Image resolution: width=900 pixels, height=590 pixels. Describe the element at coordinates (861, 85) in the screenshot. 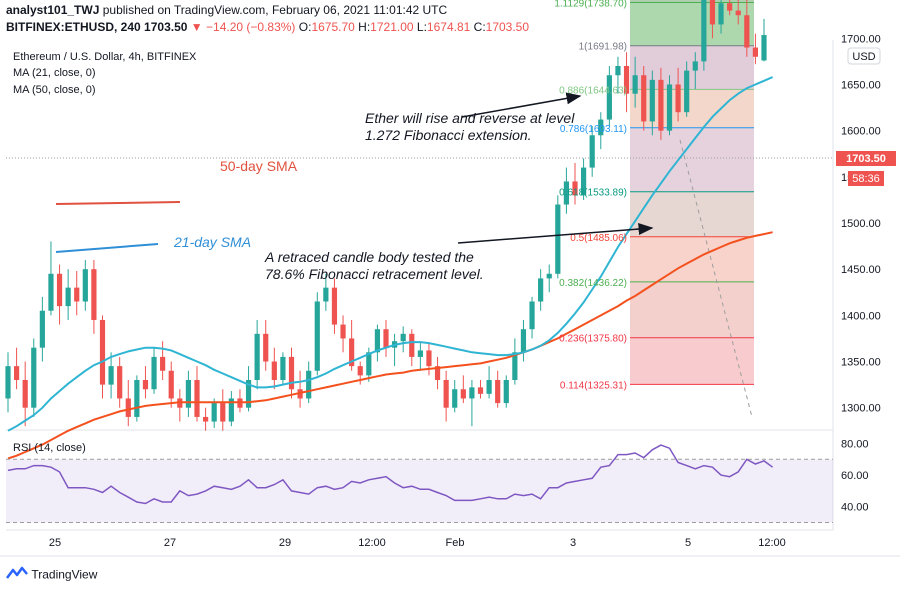

I see `price-tick-label: 1650.00` at that location.